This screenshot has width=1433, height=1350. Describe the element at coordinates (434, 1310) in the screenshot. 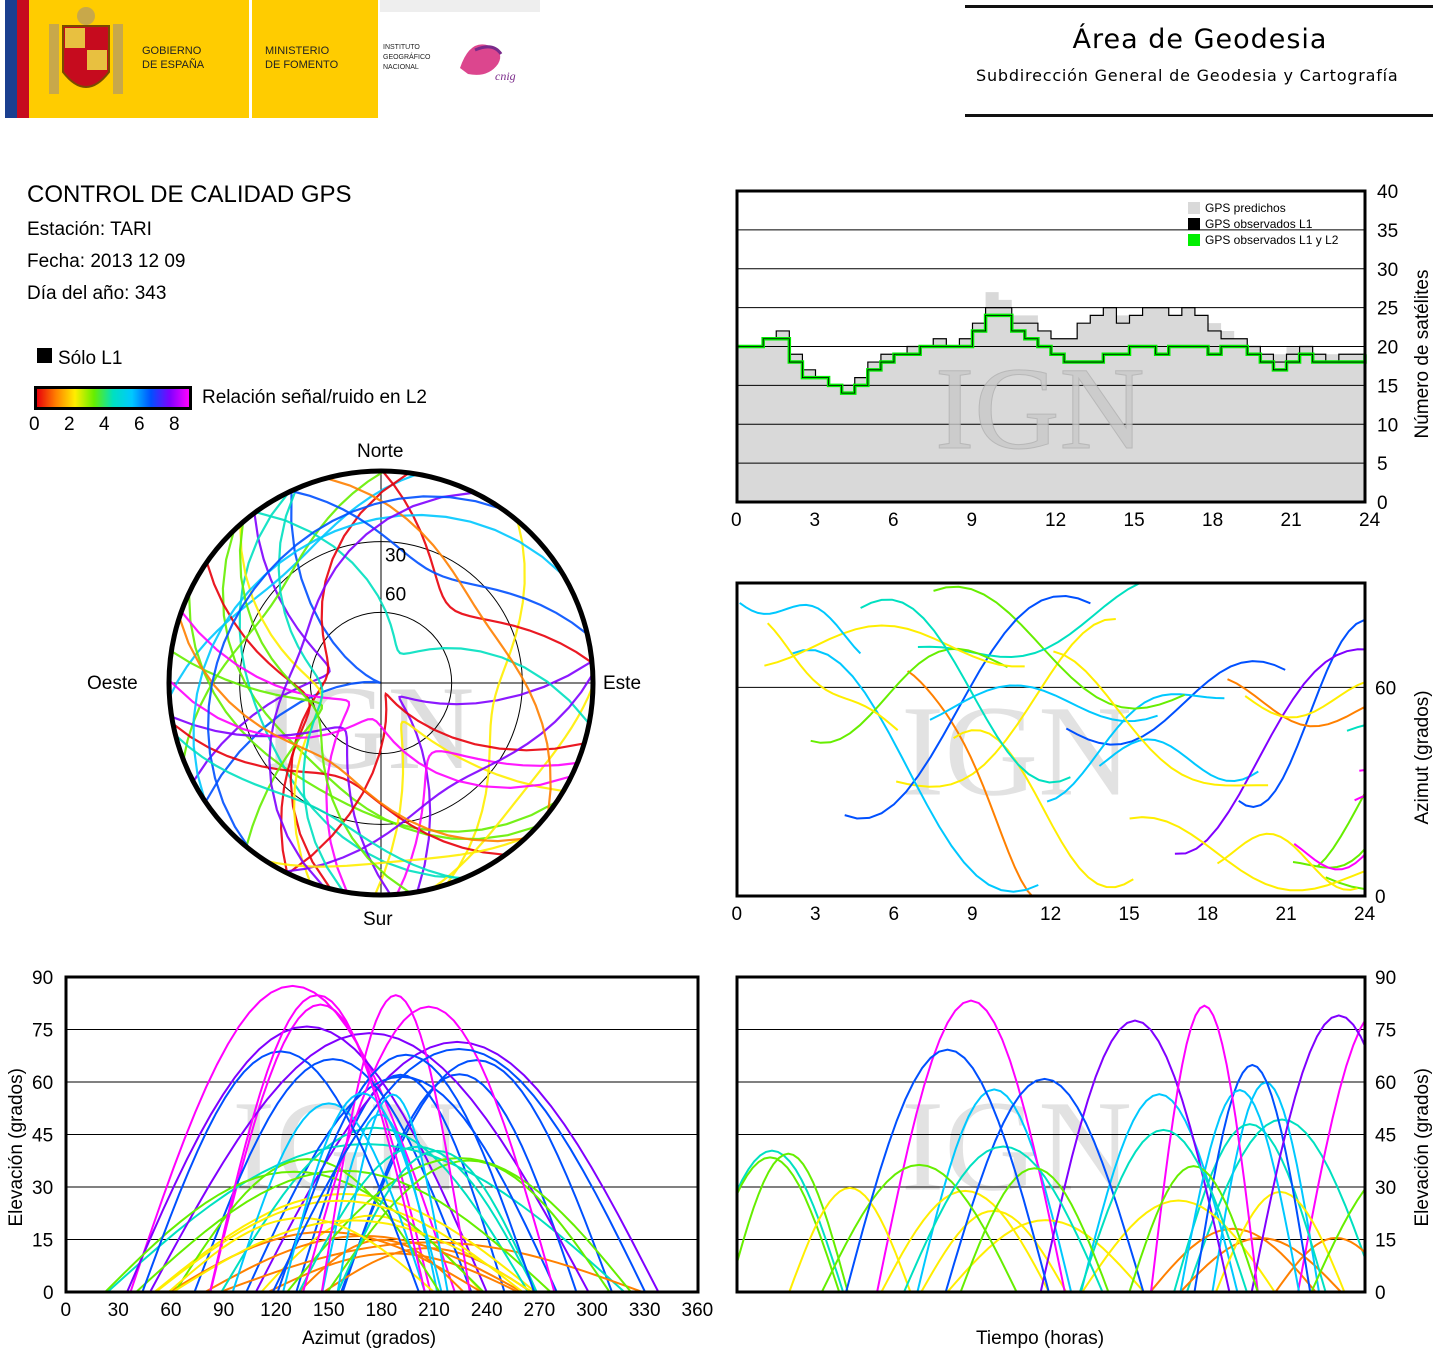

I see `elevation-vs-azimuth-xtick-label: 210` at that location.